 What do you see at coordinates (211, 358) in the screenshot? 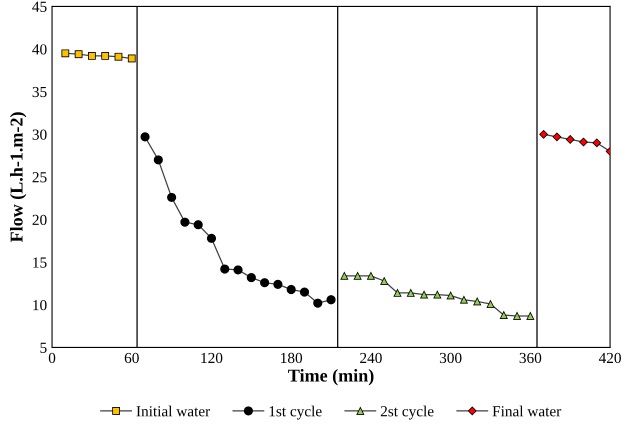
I see `x-tick-label: 120` at bounding box center [211, 358].